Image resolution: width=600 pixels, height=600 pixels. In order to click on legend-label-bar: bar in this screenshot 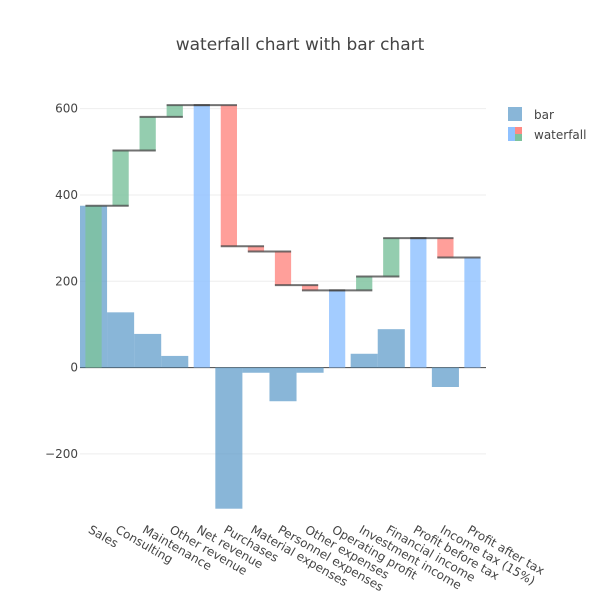, I will do `click(544, 115)`.